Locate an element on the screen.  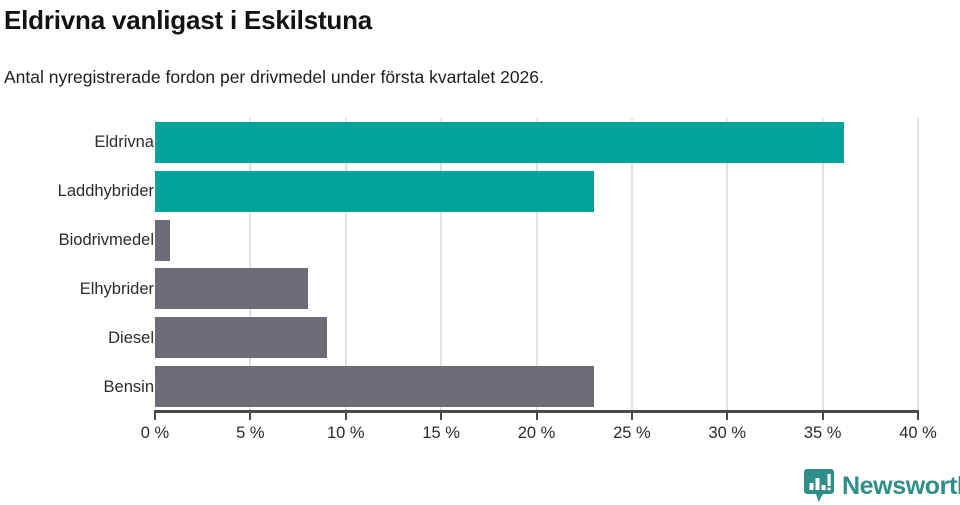
y-axis-category-label: Bensin is located at coordinates (128, 386).